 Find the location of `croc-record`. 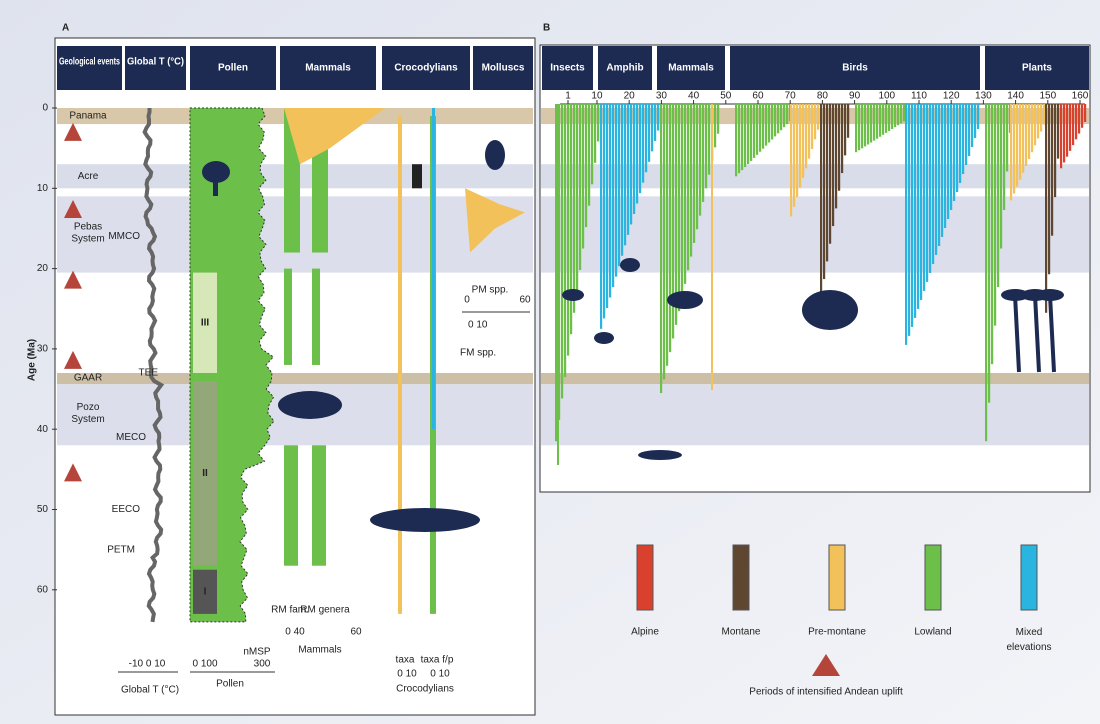

croc-record is located at coordinates (433, 269).